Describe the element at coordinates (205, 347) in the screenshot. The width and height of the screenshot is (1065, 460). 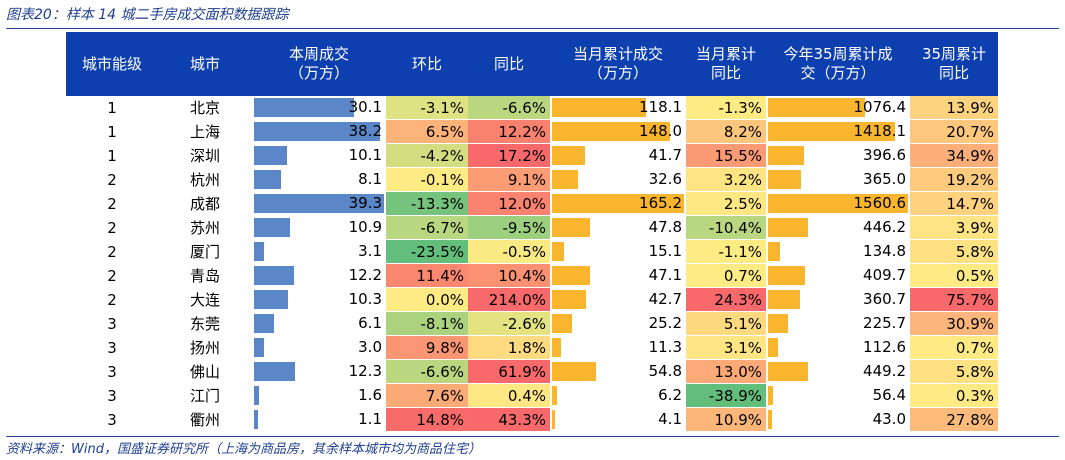
I see `cell-city: 扬州` at that location.